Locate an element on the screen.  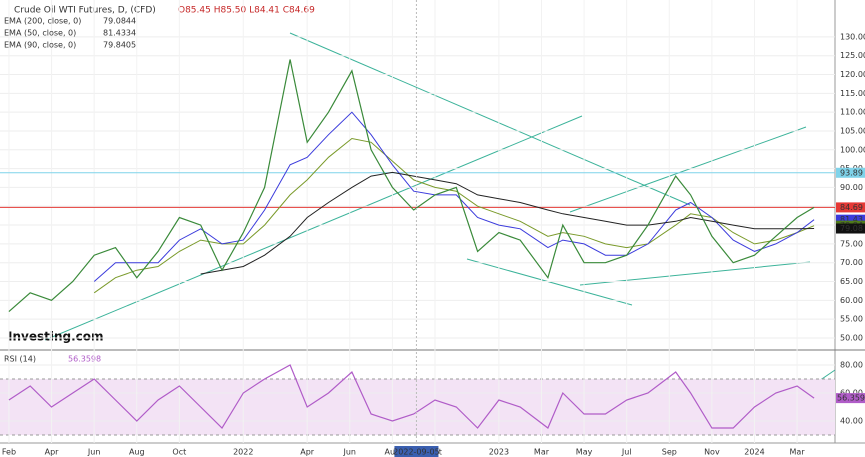
y-tick-label: 125.00 is located at coordinates (852, 55).